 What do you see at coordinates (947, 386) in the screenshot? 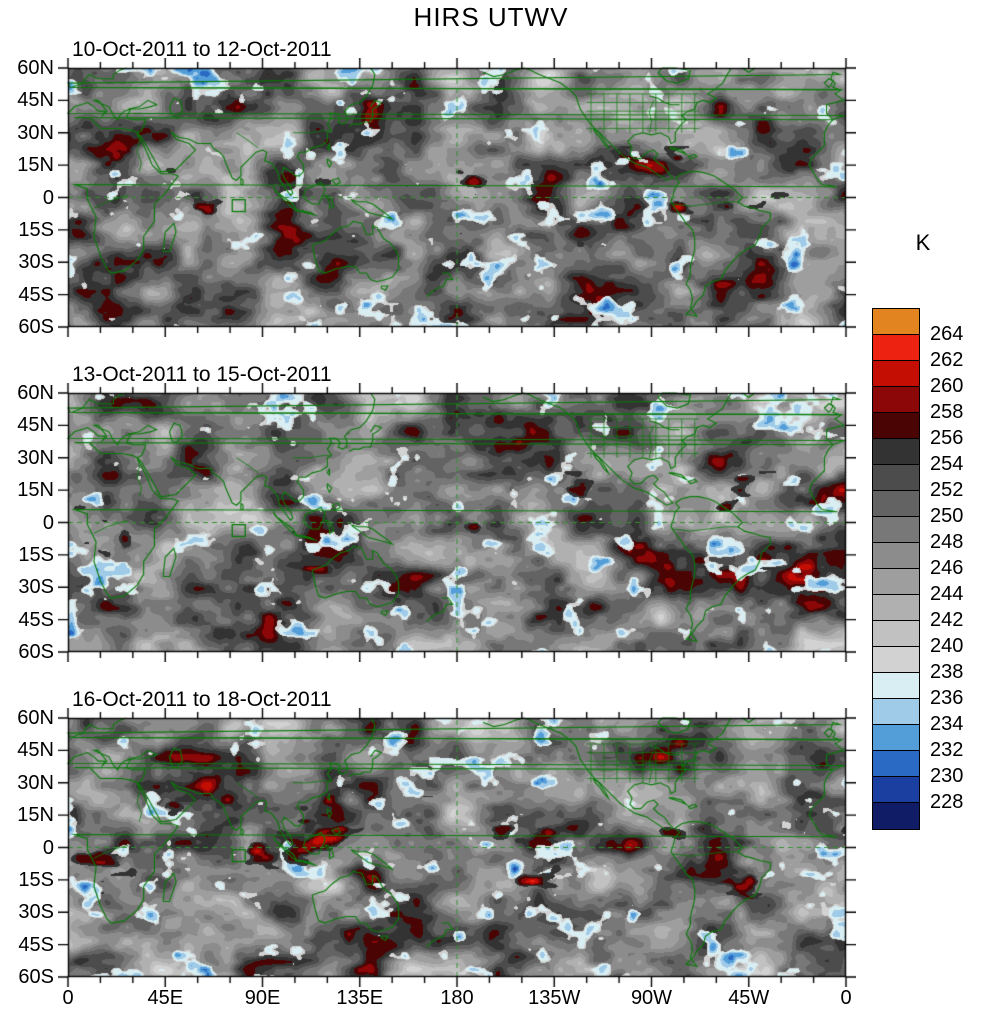
I see `colorbar-tick-label: 260` at bounding box center [947, 386].